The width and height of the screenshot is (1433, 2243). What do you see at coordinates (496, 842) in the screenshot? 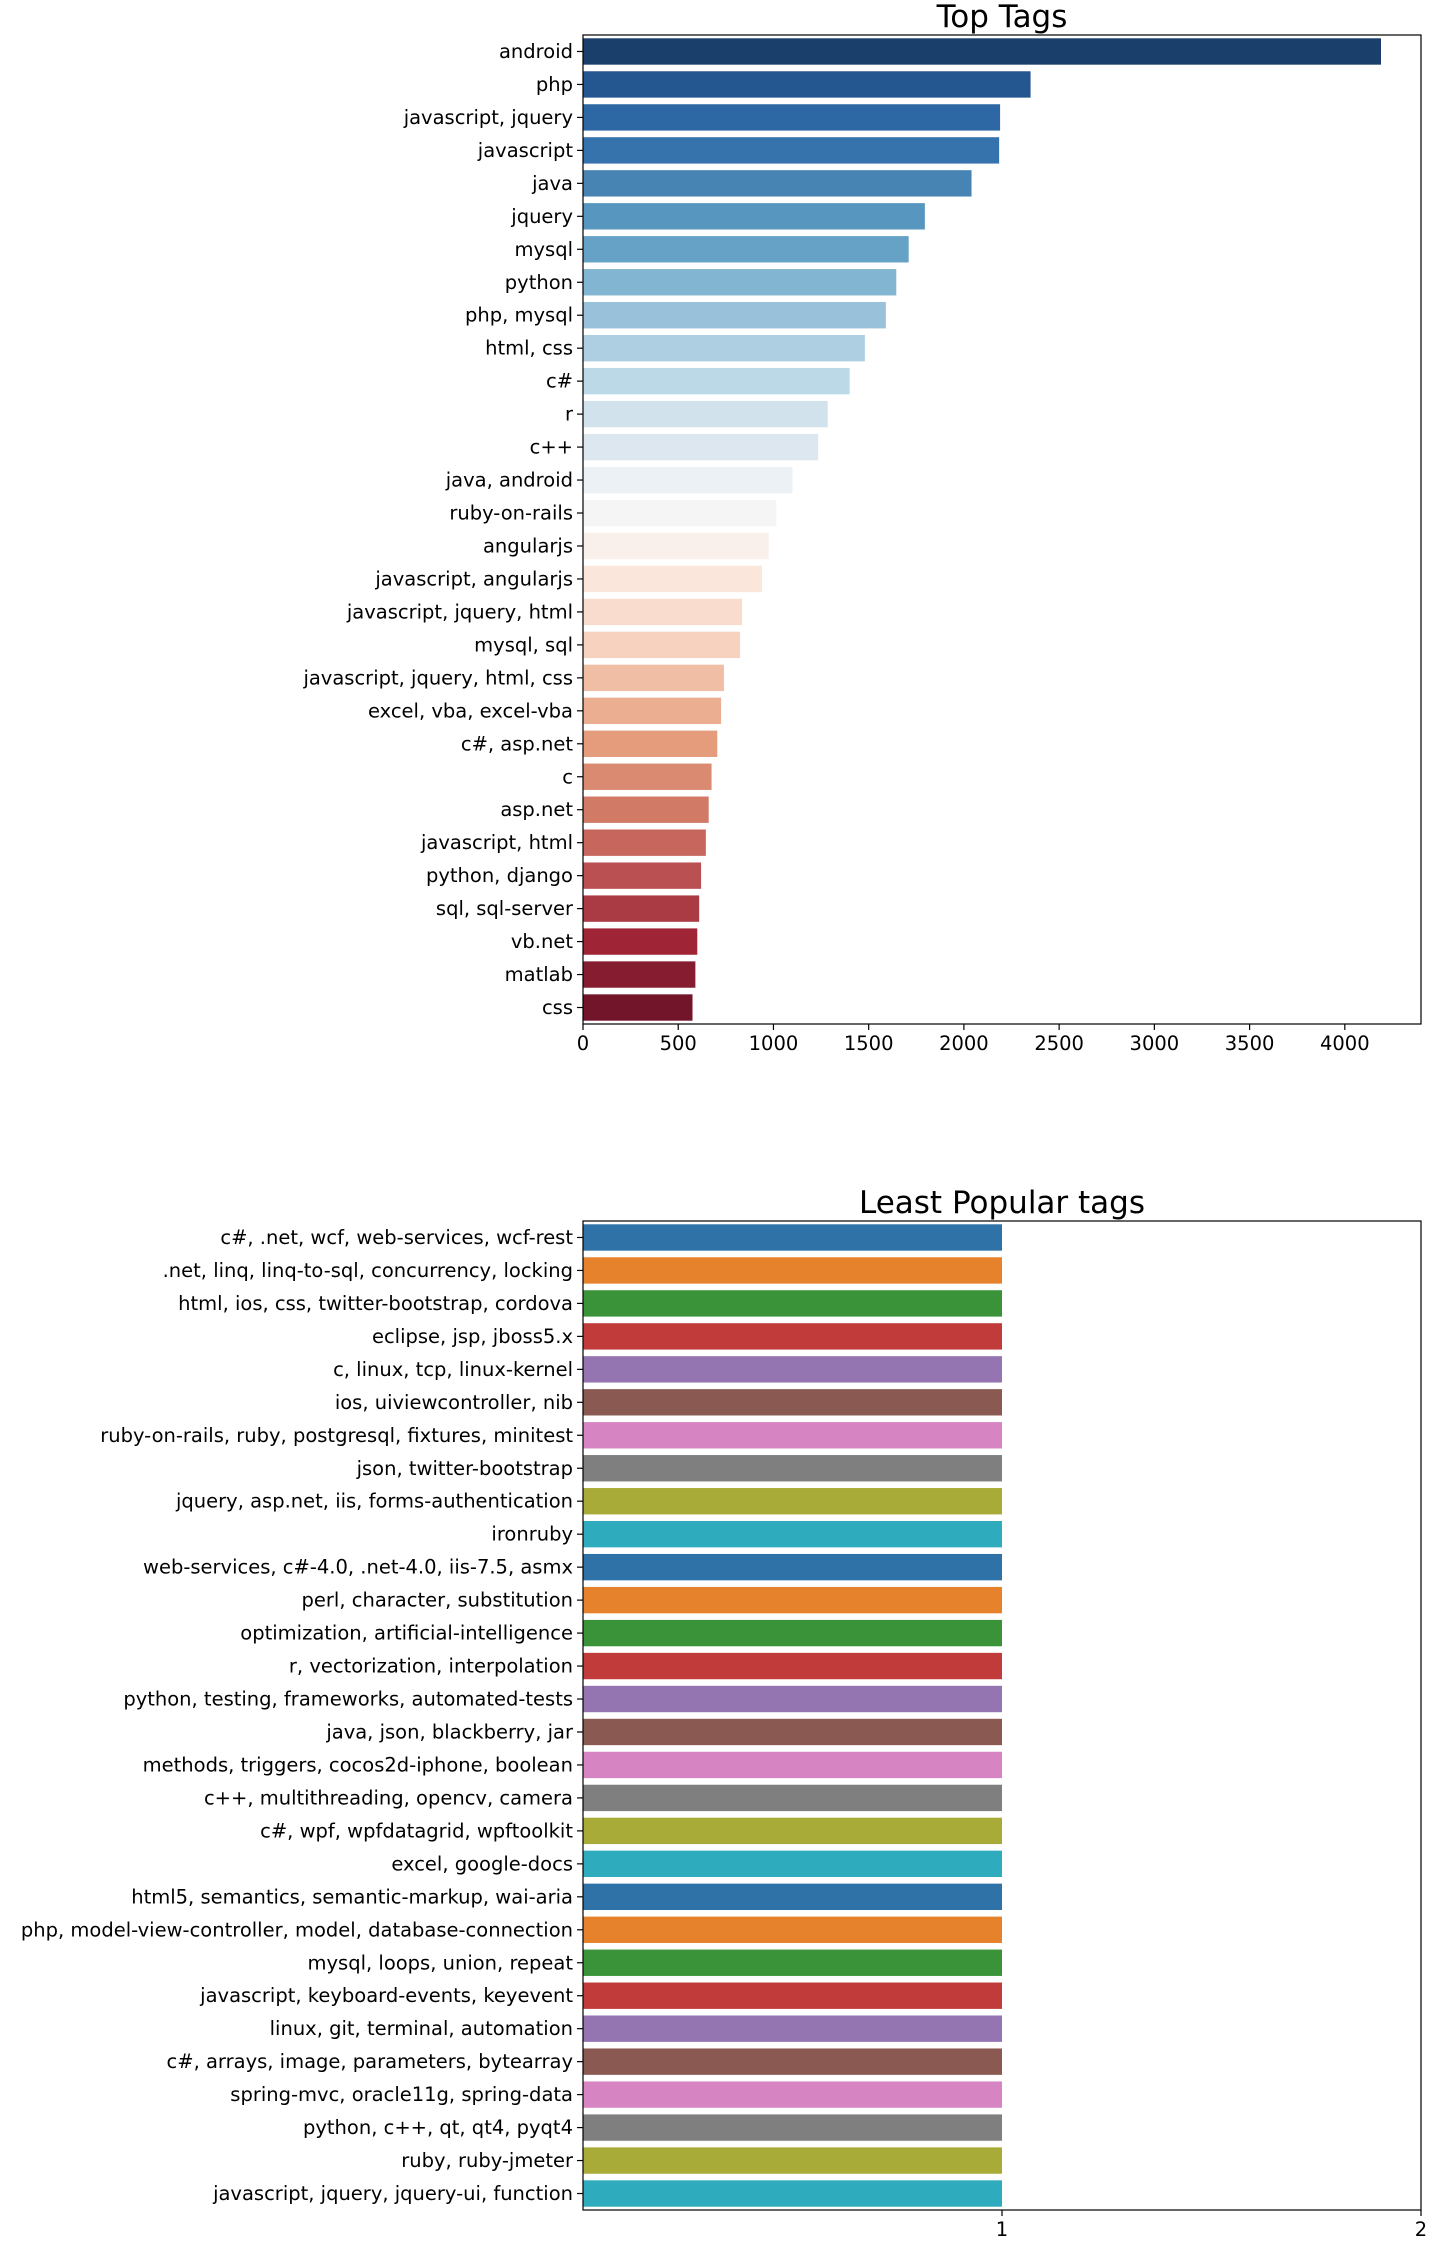
I see `y-tick-label: javascript, html` at bounding box center [496, 842].